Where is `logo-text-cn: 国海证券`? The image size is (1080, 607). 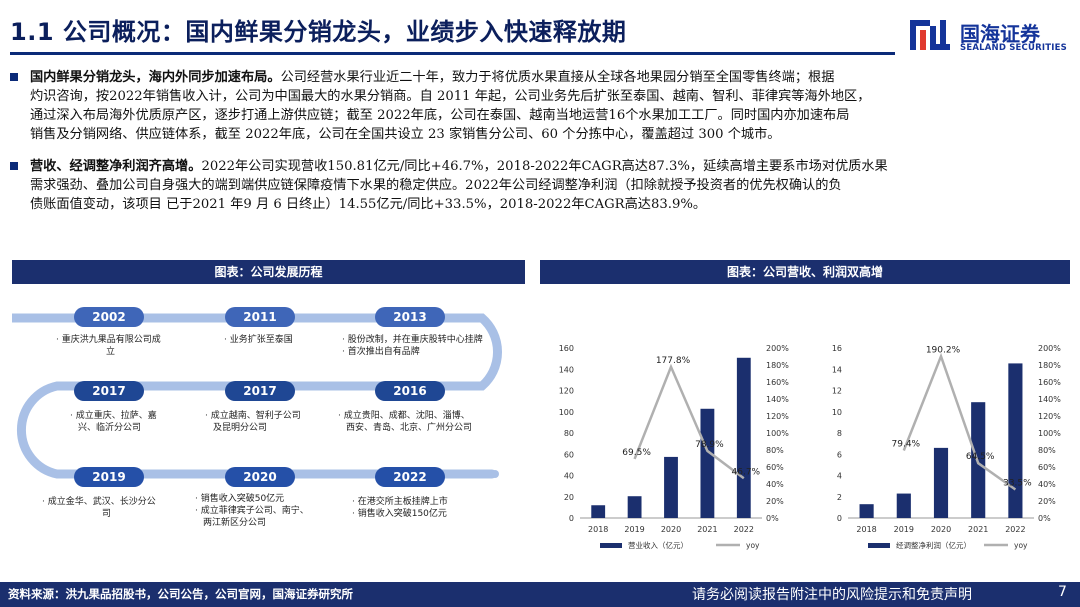 logo-text-cn: 国海证券 is located at coordinates (1000, 34).